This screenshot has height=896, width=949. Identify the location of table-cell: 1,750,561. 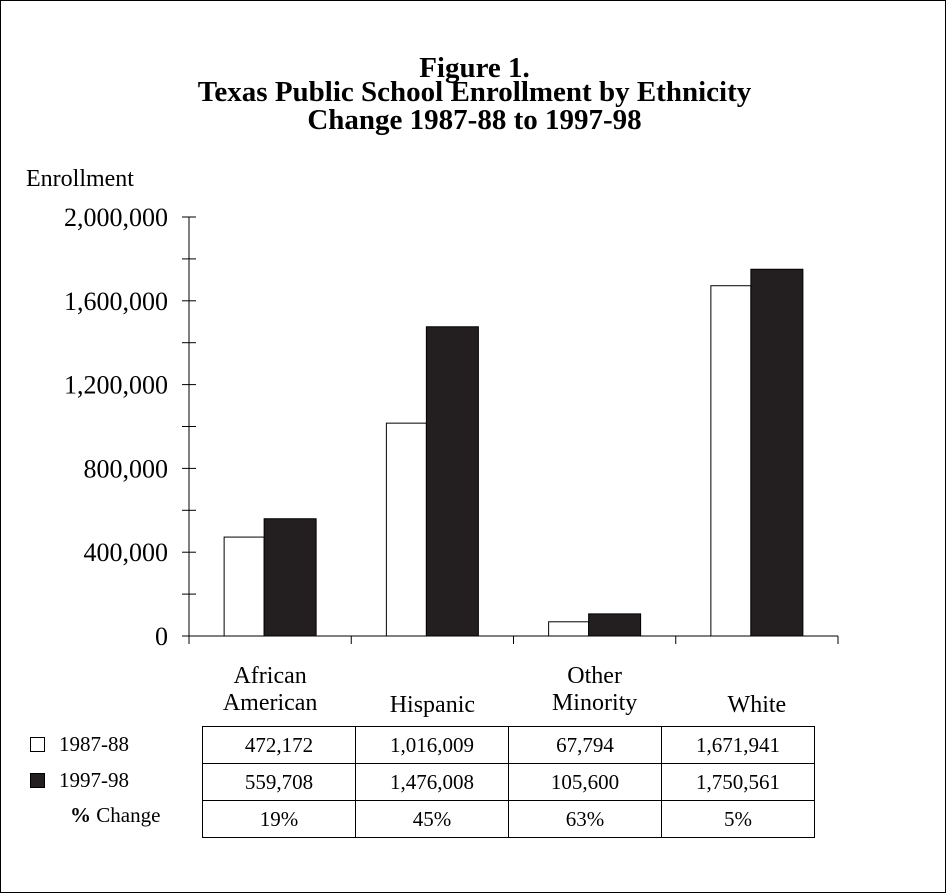
(738, 782).